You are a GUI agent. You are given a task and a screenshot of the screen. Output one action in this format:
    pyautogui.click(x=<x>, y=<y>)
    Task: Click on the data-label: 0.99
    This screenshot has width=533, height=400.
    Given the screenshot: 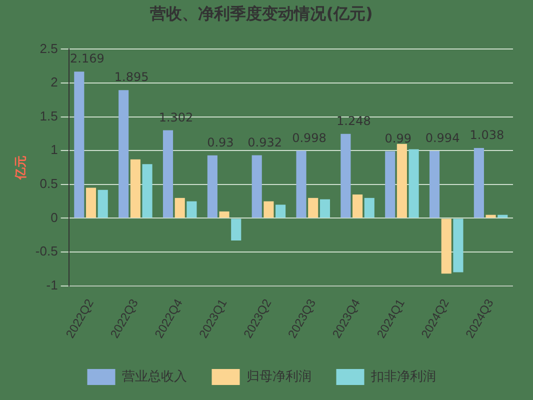 What is the action you would take?
    pyautogui.click(x=398, y=138)
    